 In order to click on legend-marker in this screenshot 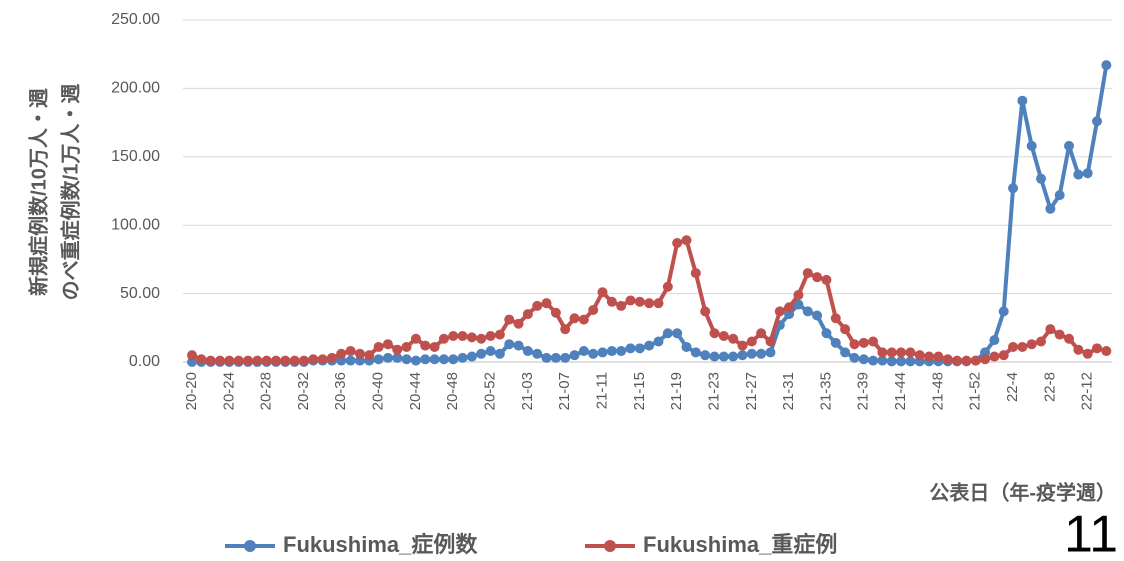, I will do `click(610, 546)`.